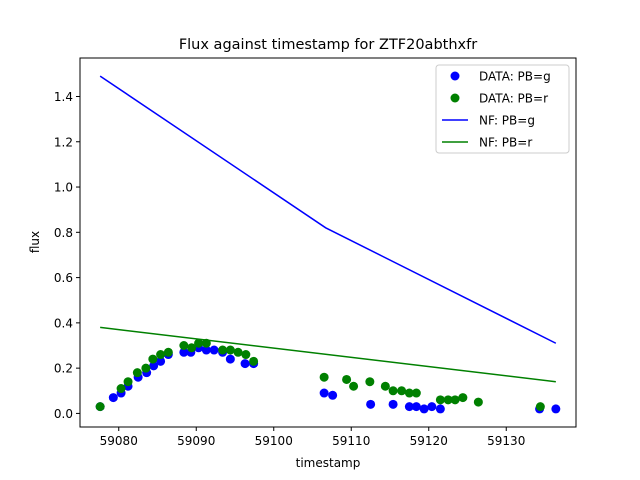 The width and height of the screenshot is (640, 480). Describe the element at coordinates (63, 233) in the screenshot. I see `y-tick-label-4: 0.8` at that location.